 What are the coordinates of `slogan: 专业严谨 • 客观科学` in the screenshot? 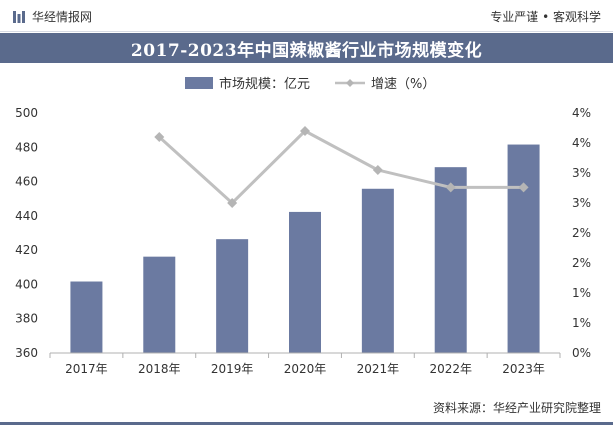 It's located at (545, 17).